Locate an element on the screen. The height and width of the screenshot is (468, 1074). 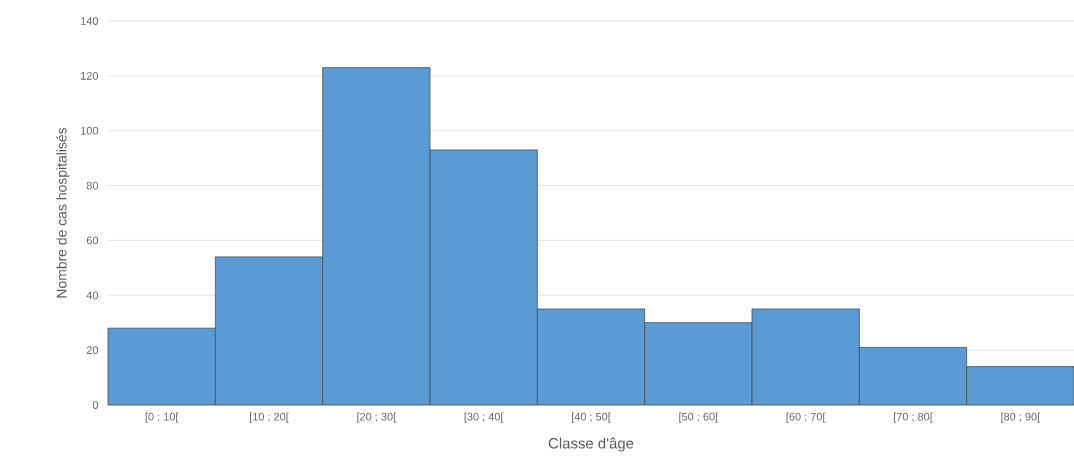
y-tick-label: 120 is located at coordinates (90, 75).